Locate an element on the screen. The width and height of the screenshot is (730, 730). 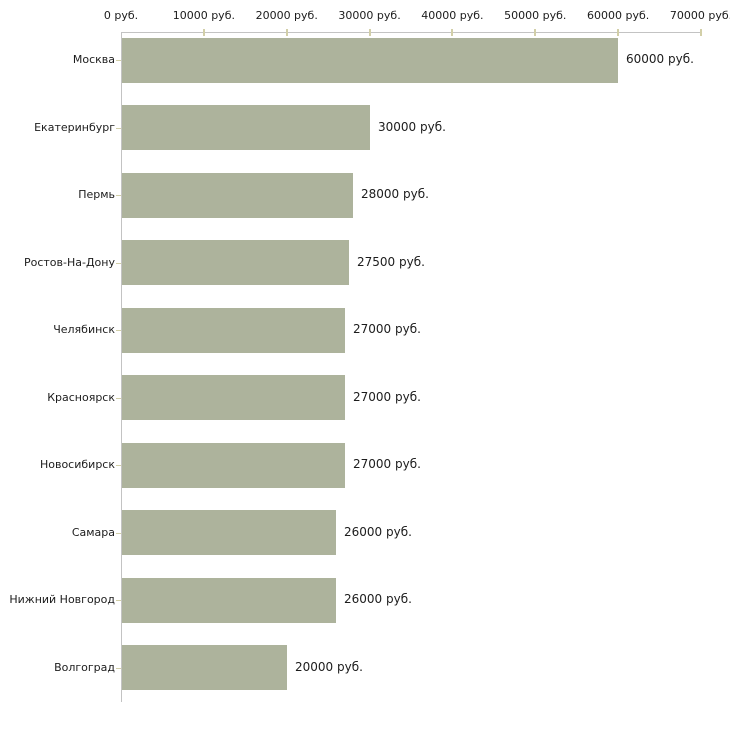
x-tick-label: 10000 руб. is located at coordinates (203, 15).